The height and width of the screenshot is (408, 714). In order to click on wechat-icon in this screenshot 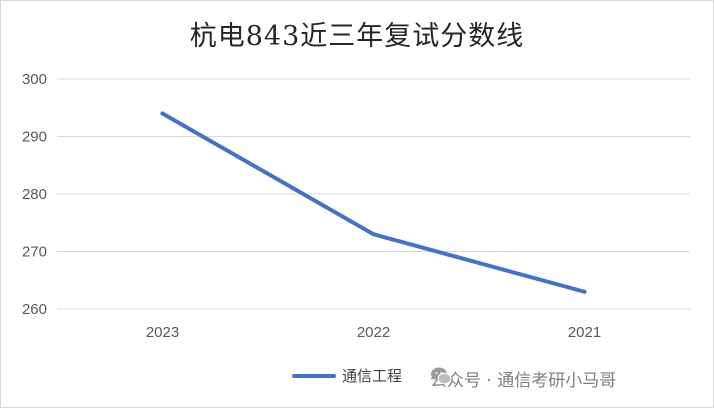, I will do `click(441, 376)`.